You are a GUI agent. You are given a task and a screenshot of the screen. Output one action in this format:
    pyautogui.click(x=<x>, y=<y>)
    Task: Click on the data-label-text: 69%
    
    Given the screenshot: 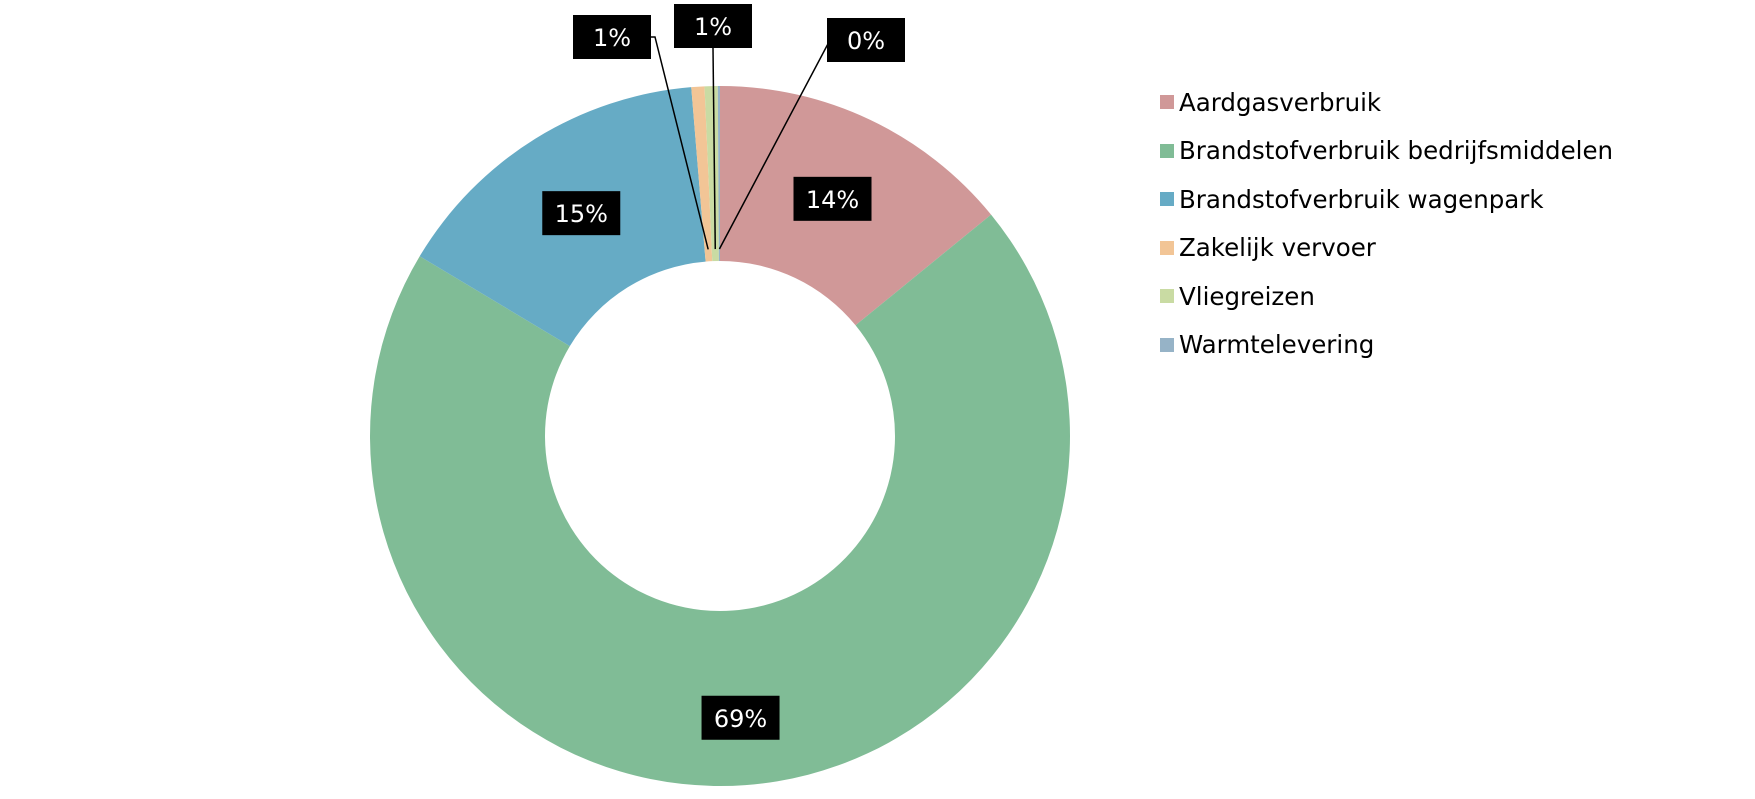 What is the action you would take?
    pyautogui.click(x=740, y=719)
    